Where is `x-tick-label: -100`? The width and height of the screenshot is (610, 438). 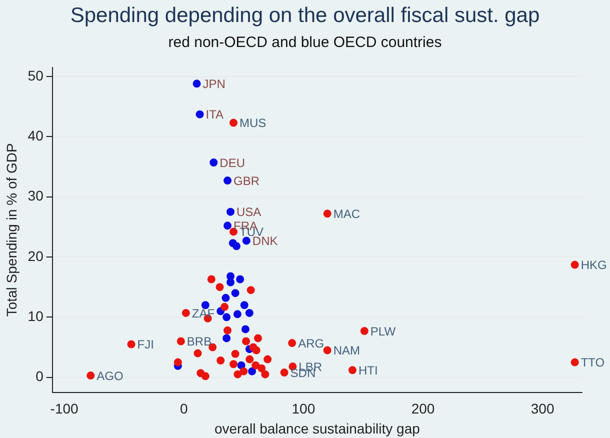 x-tick-label: -100 is located at coordinates (64, 408).